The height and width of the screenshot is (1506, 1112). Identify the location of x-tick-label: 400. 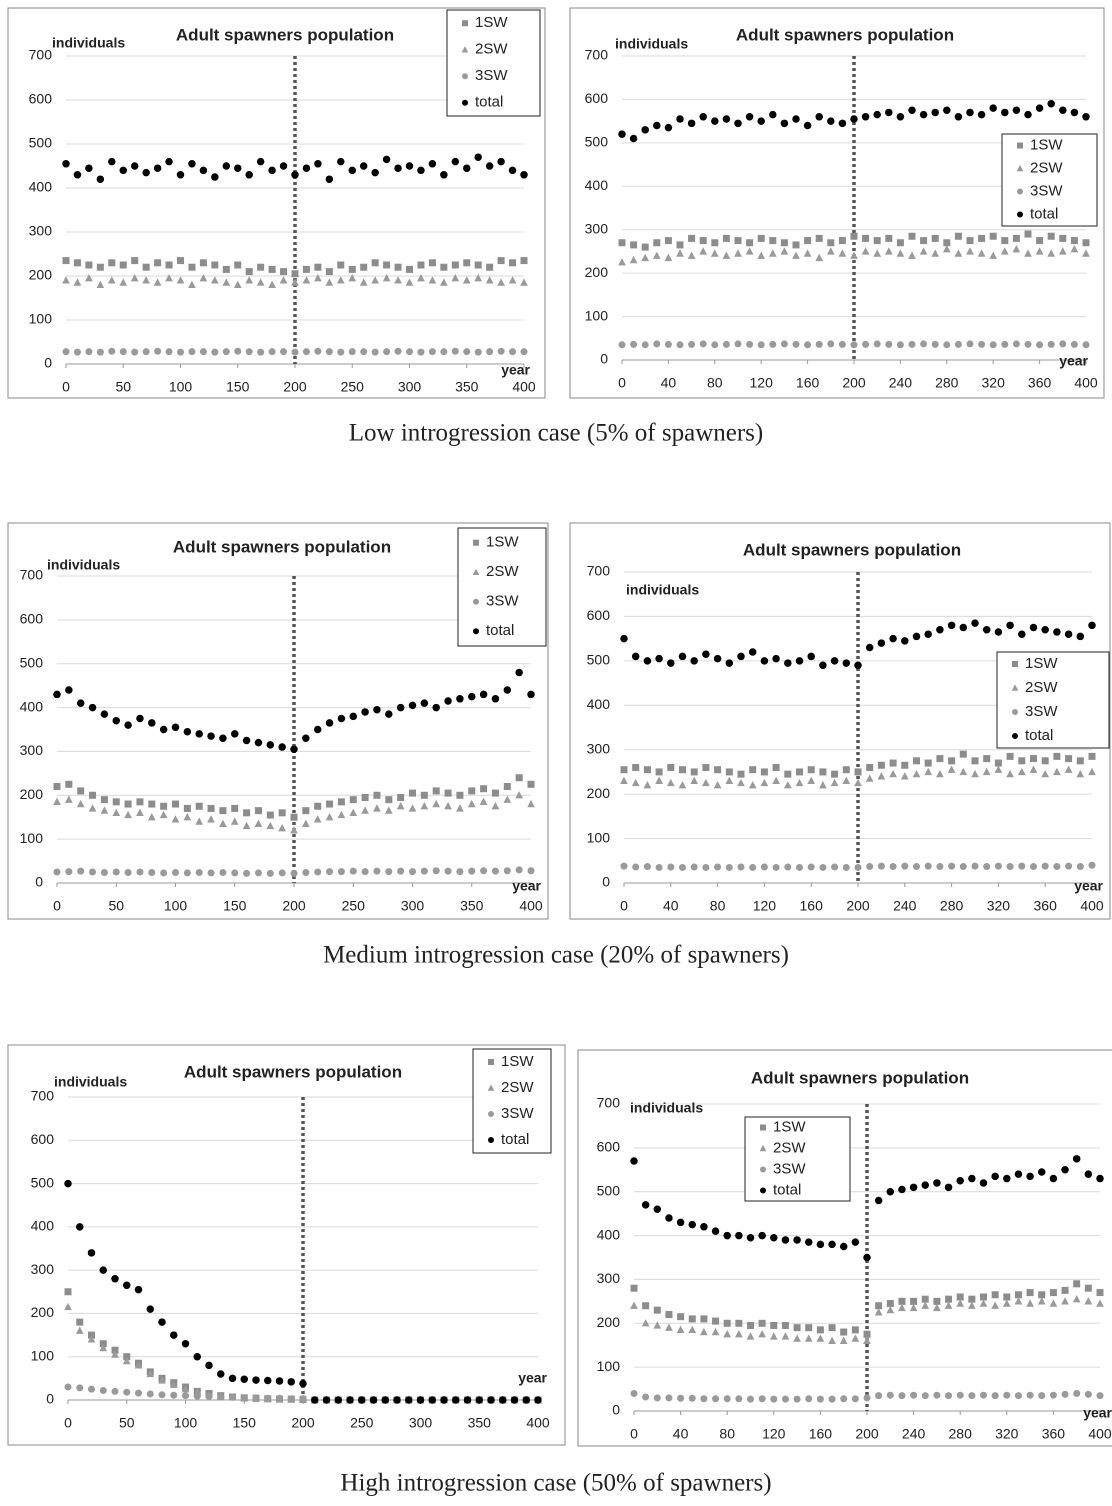
(1100, 1434).